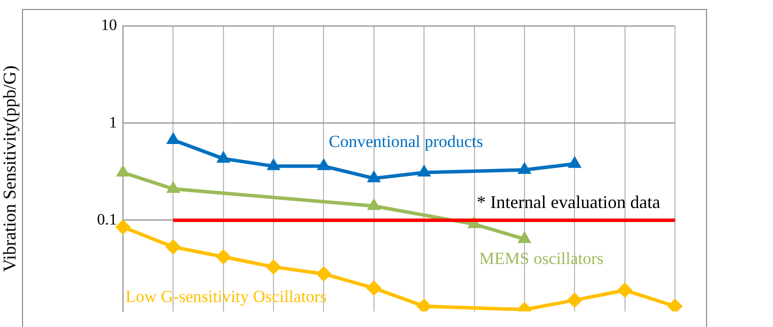 The image size is (773, 327). I want to click on y-tick-label: 0.1, so click(107, 219).